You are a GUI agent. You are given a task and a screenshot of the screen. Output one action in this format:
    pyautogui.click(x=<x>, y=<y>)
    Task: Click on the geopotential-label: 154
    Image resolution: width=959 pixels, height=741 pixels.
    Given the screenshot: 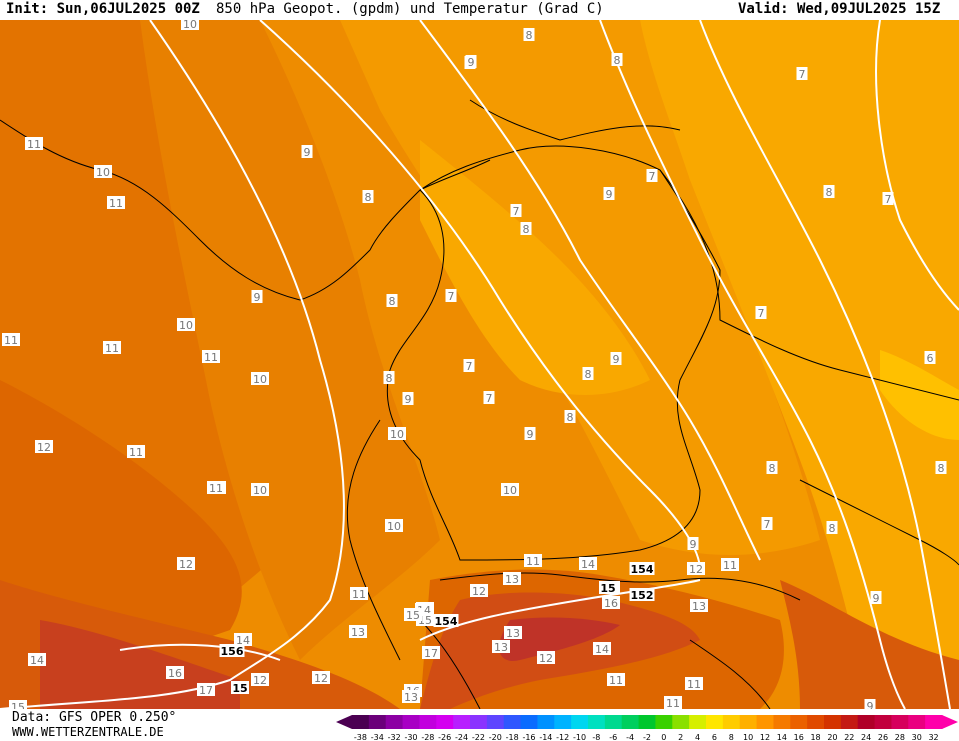 What is the action you would take?
    pyautogui.click(x=642, y=569)
    